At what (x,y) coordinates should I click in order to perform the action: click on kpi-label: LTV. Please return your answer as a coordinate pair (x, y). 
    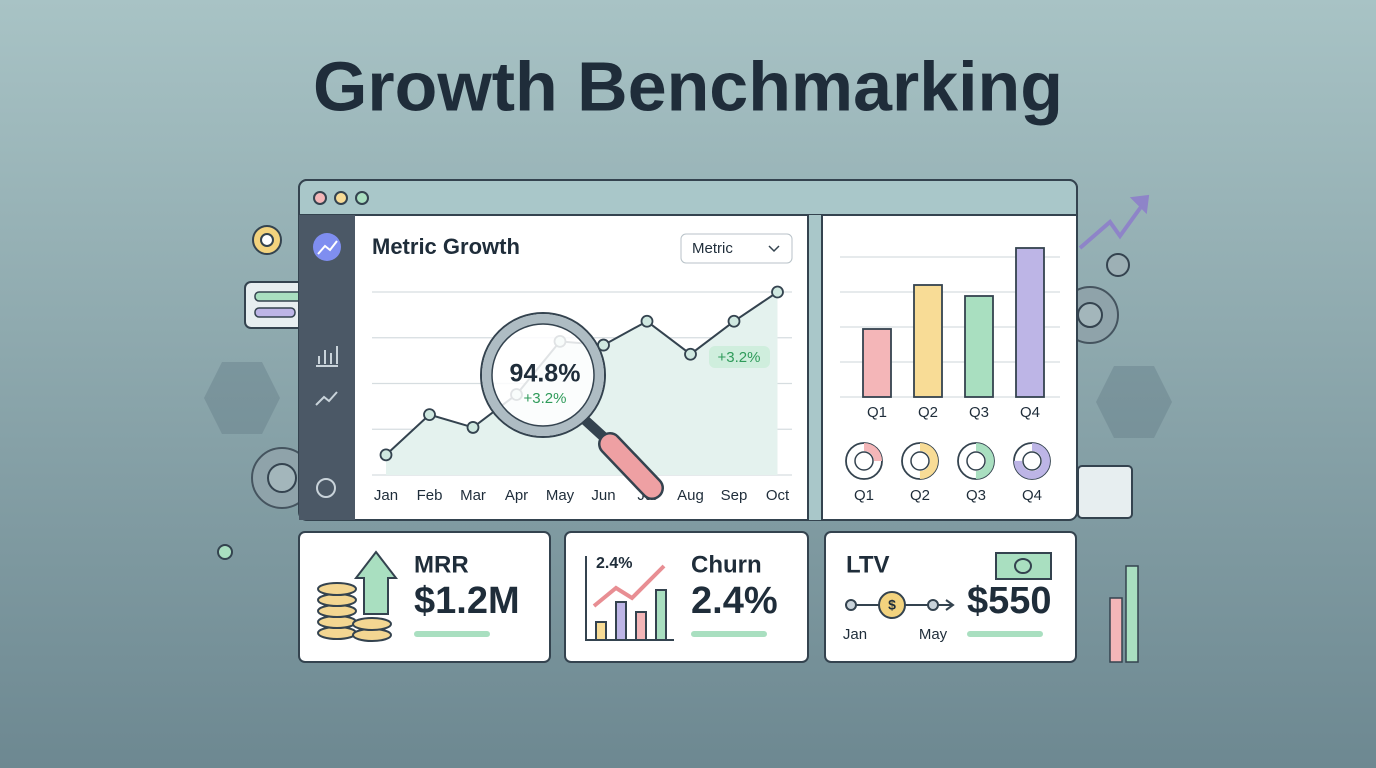
    Looking at the image, I should click on (868, 564).